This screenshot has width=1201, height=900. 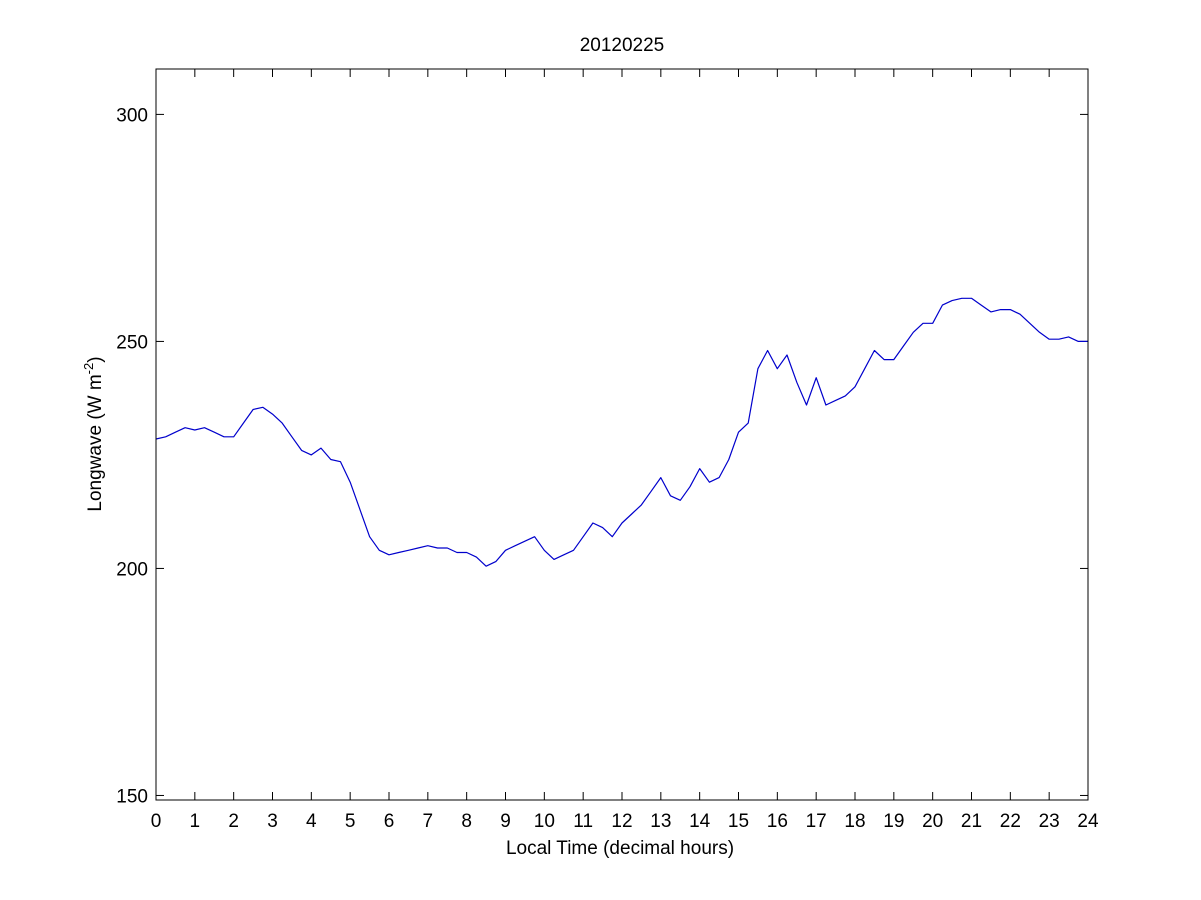 I want to click on x-tick-label: 18, so click(x=854, y=821).